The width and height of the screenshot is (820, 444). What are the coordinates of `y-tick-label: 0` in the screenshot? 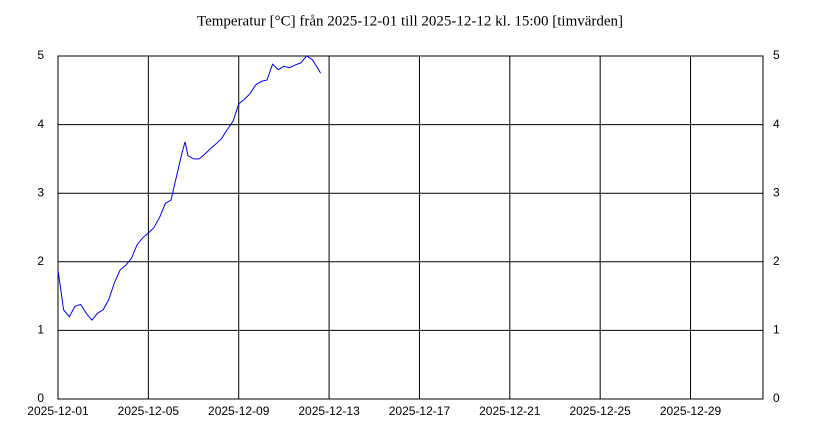 It's located at (40, 398).